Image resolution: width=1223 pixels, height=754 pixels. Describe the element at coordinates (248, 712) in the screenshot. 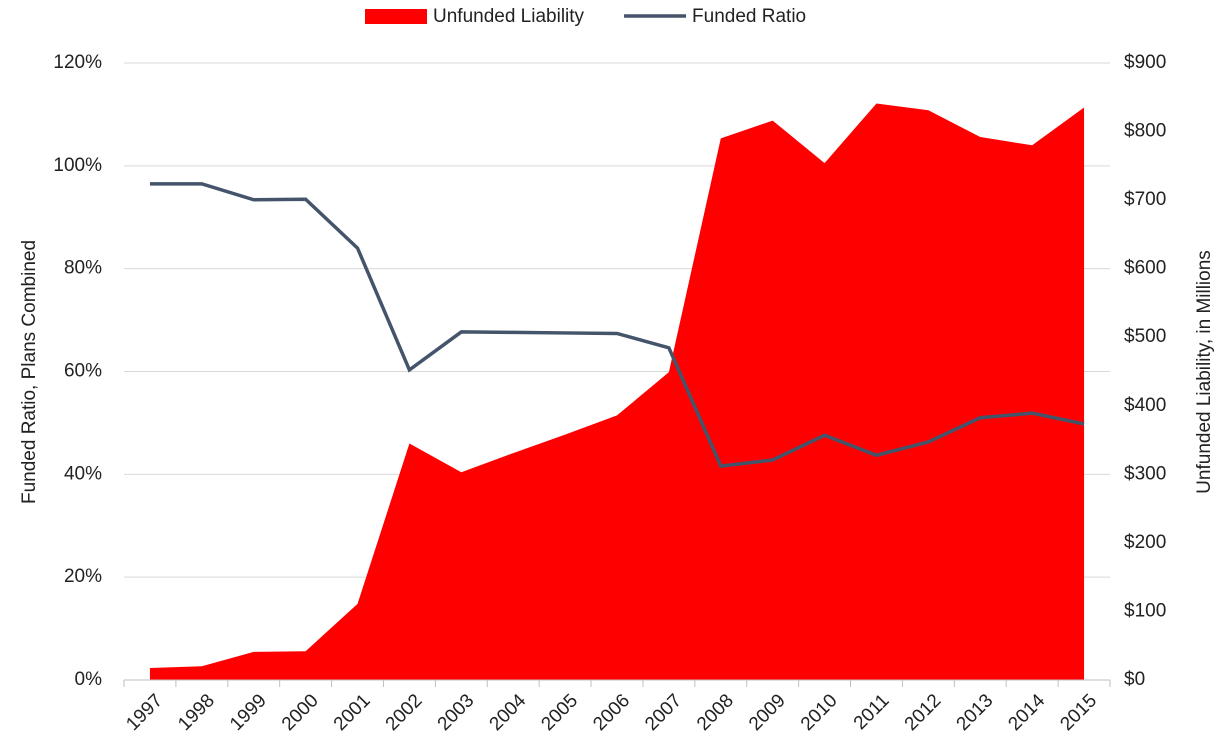

I see `x-tick-label: 1999` at that location.